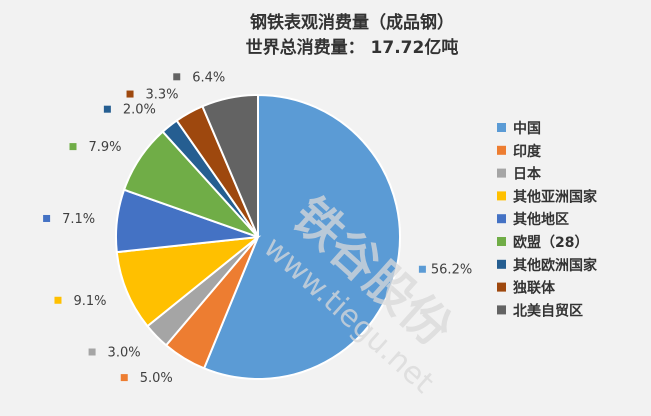 This screenshot has height=416, width=651. What do you see at coordinates (548, 310) in the screenshot?
I see `legend-label-8: 北美自贸区` at bounding box center [548, 310].